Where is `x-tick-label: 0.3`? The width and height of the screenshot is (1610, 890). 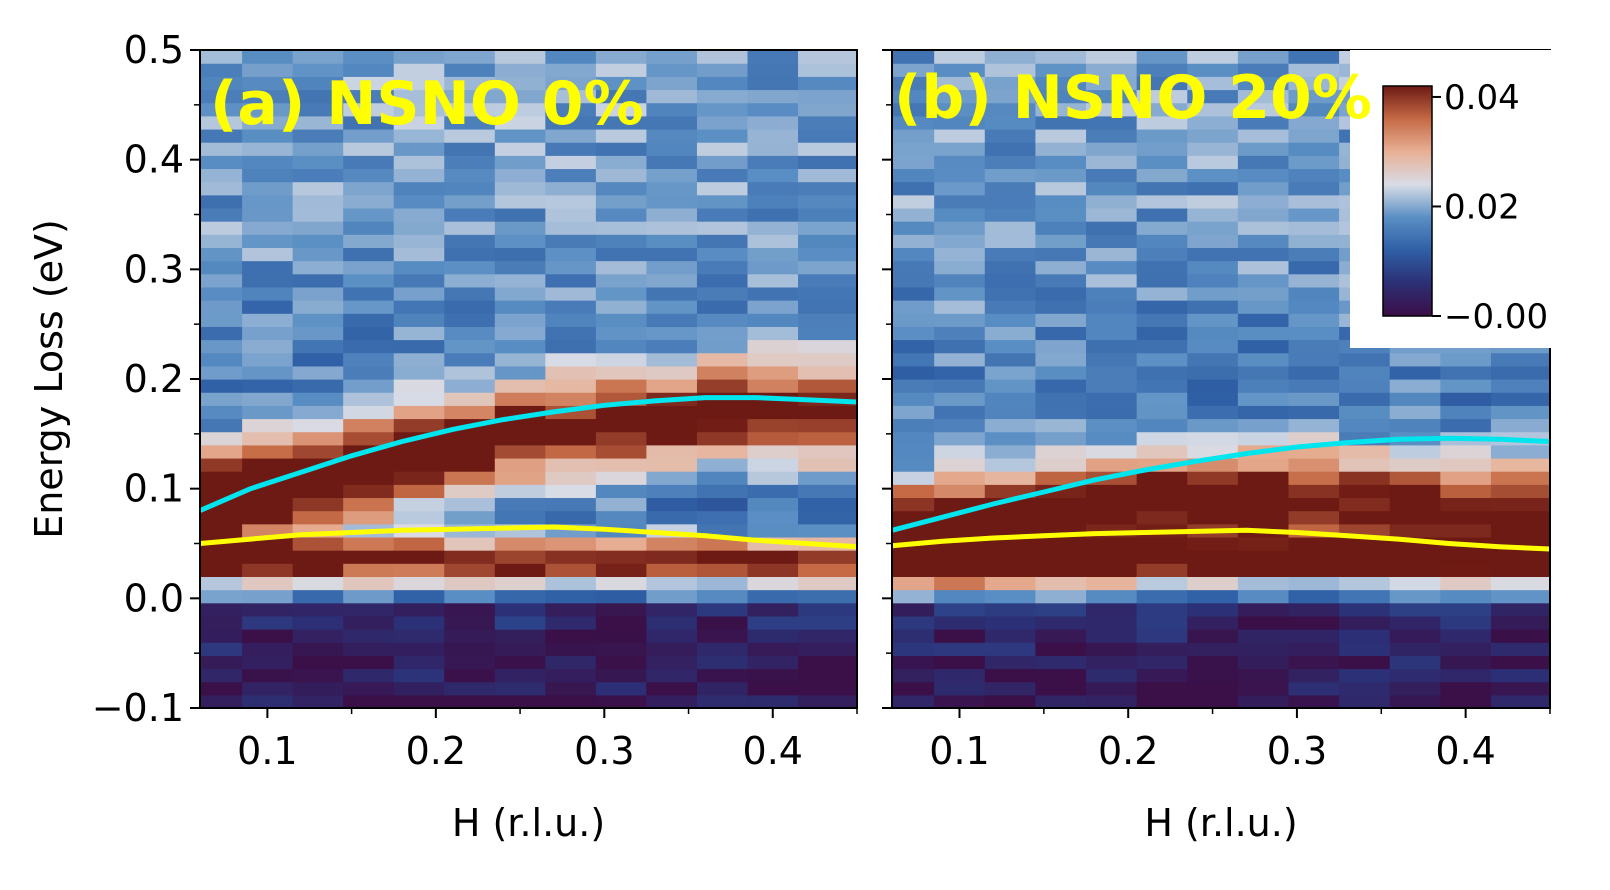
x-tick-label: 0.3 is located at coordinates (1297, 751).